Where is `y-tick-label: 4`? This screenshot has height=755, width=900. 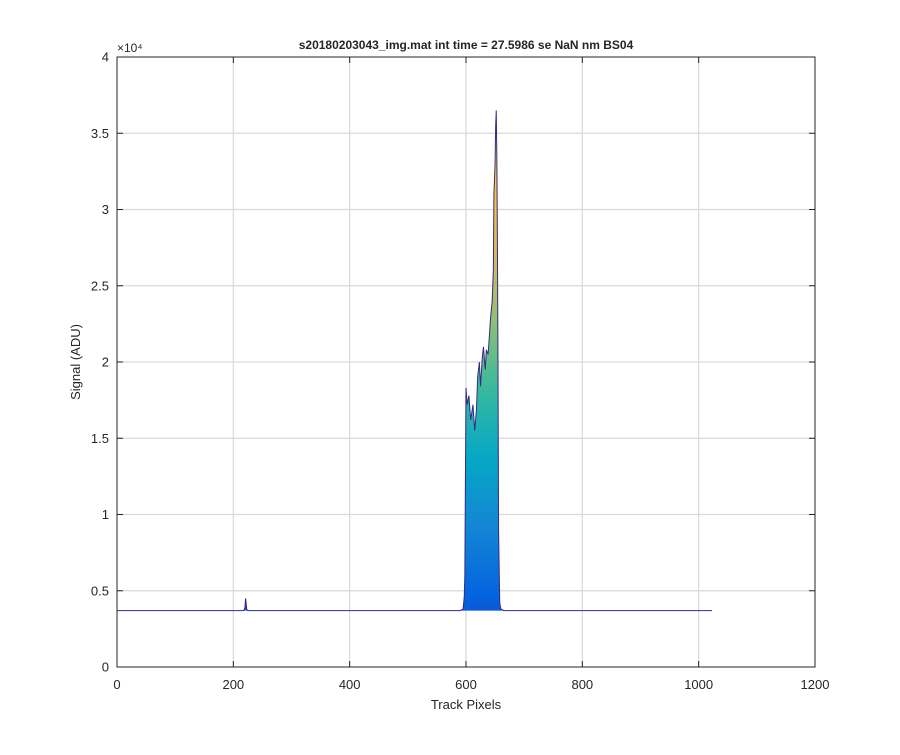
y-tick-label: 4 is located at coordinates (105, 57).